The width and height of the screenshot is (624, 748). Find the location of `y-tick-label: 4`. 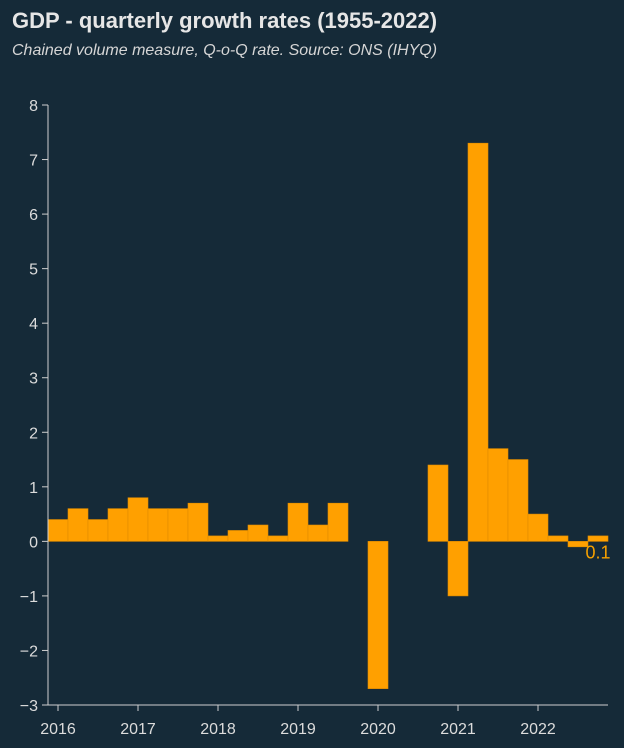

y-tick-label: 4 is located at coordinates (33, 324).